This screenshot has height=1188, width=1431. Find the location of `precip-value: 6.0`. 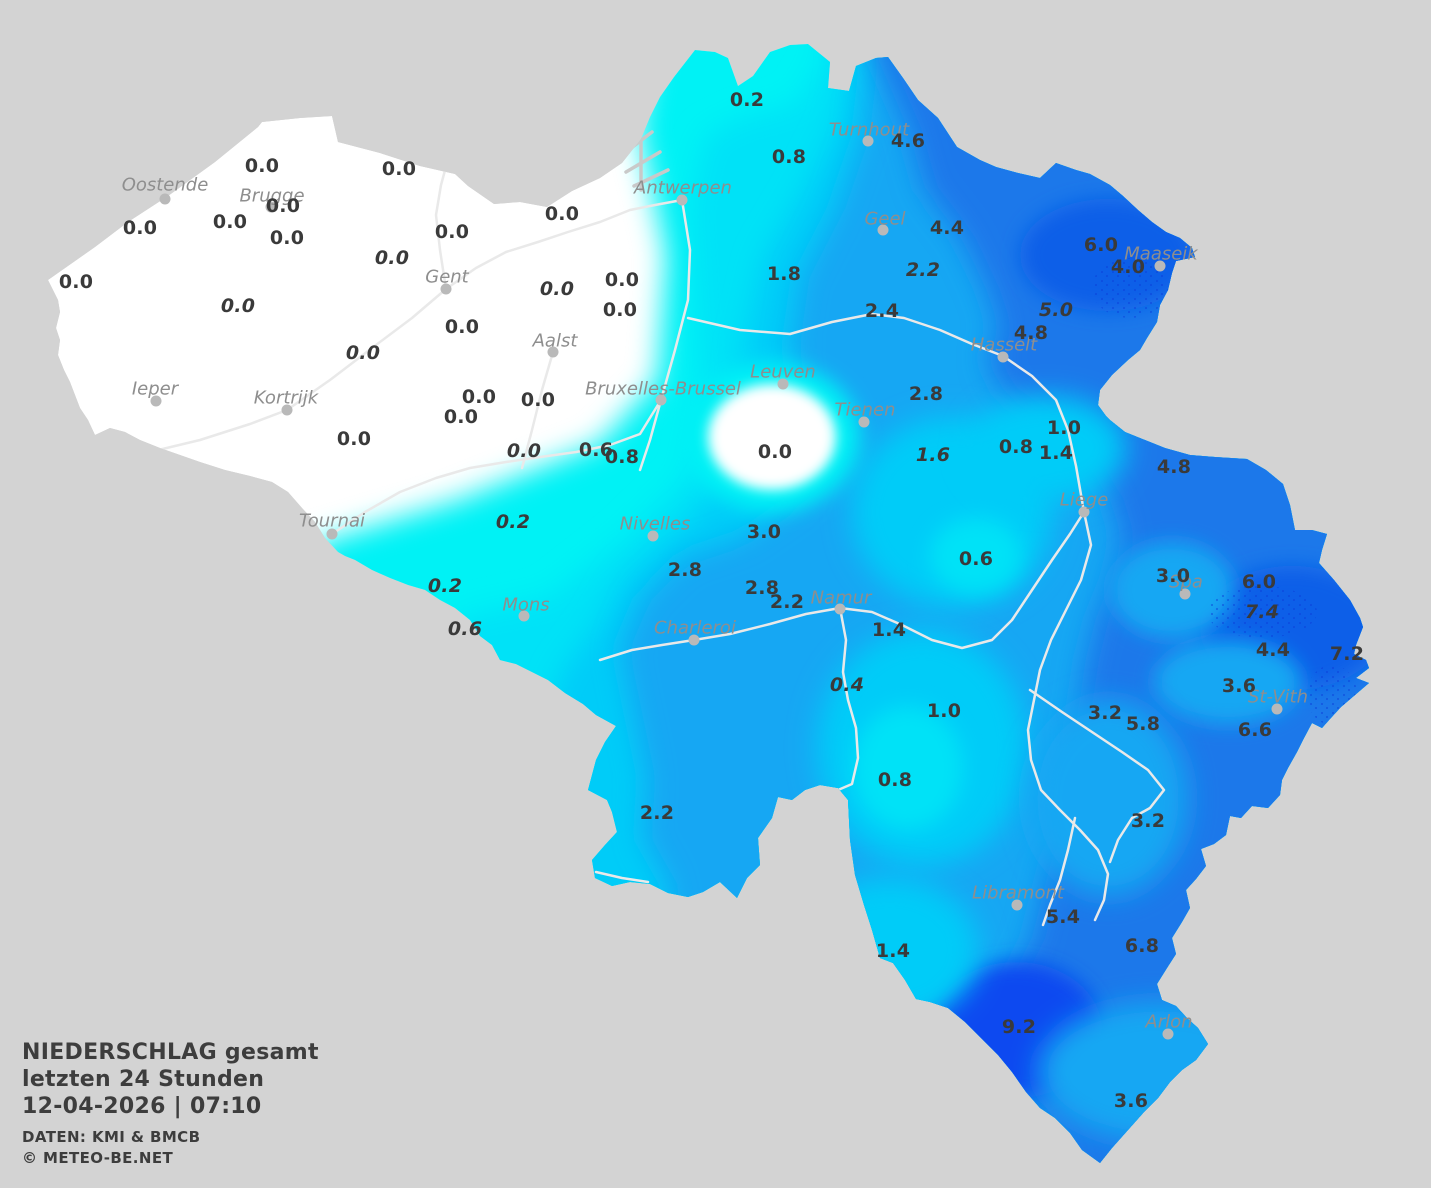

precip-value: 6.0 is located at coordinates (1101, 245).